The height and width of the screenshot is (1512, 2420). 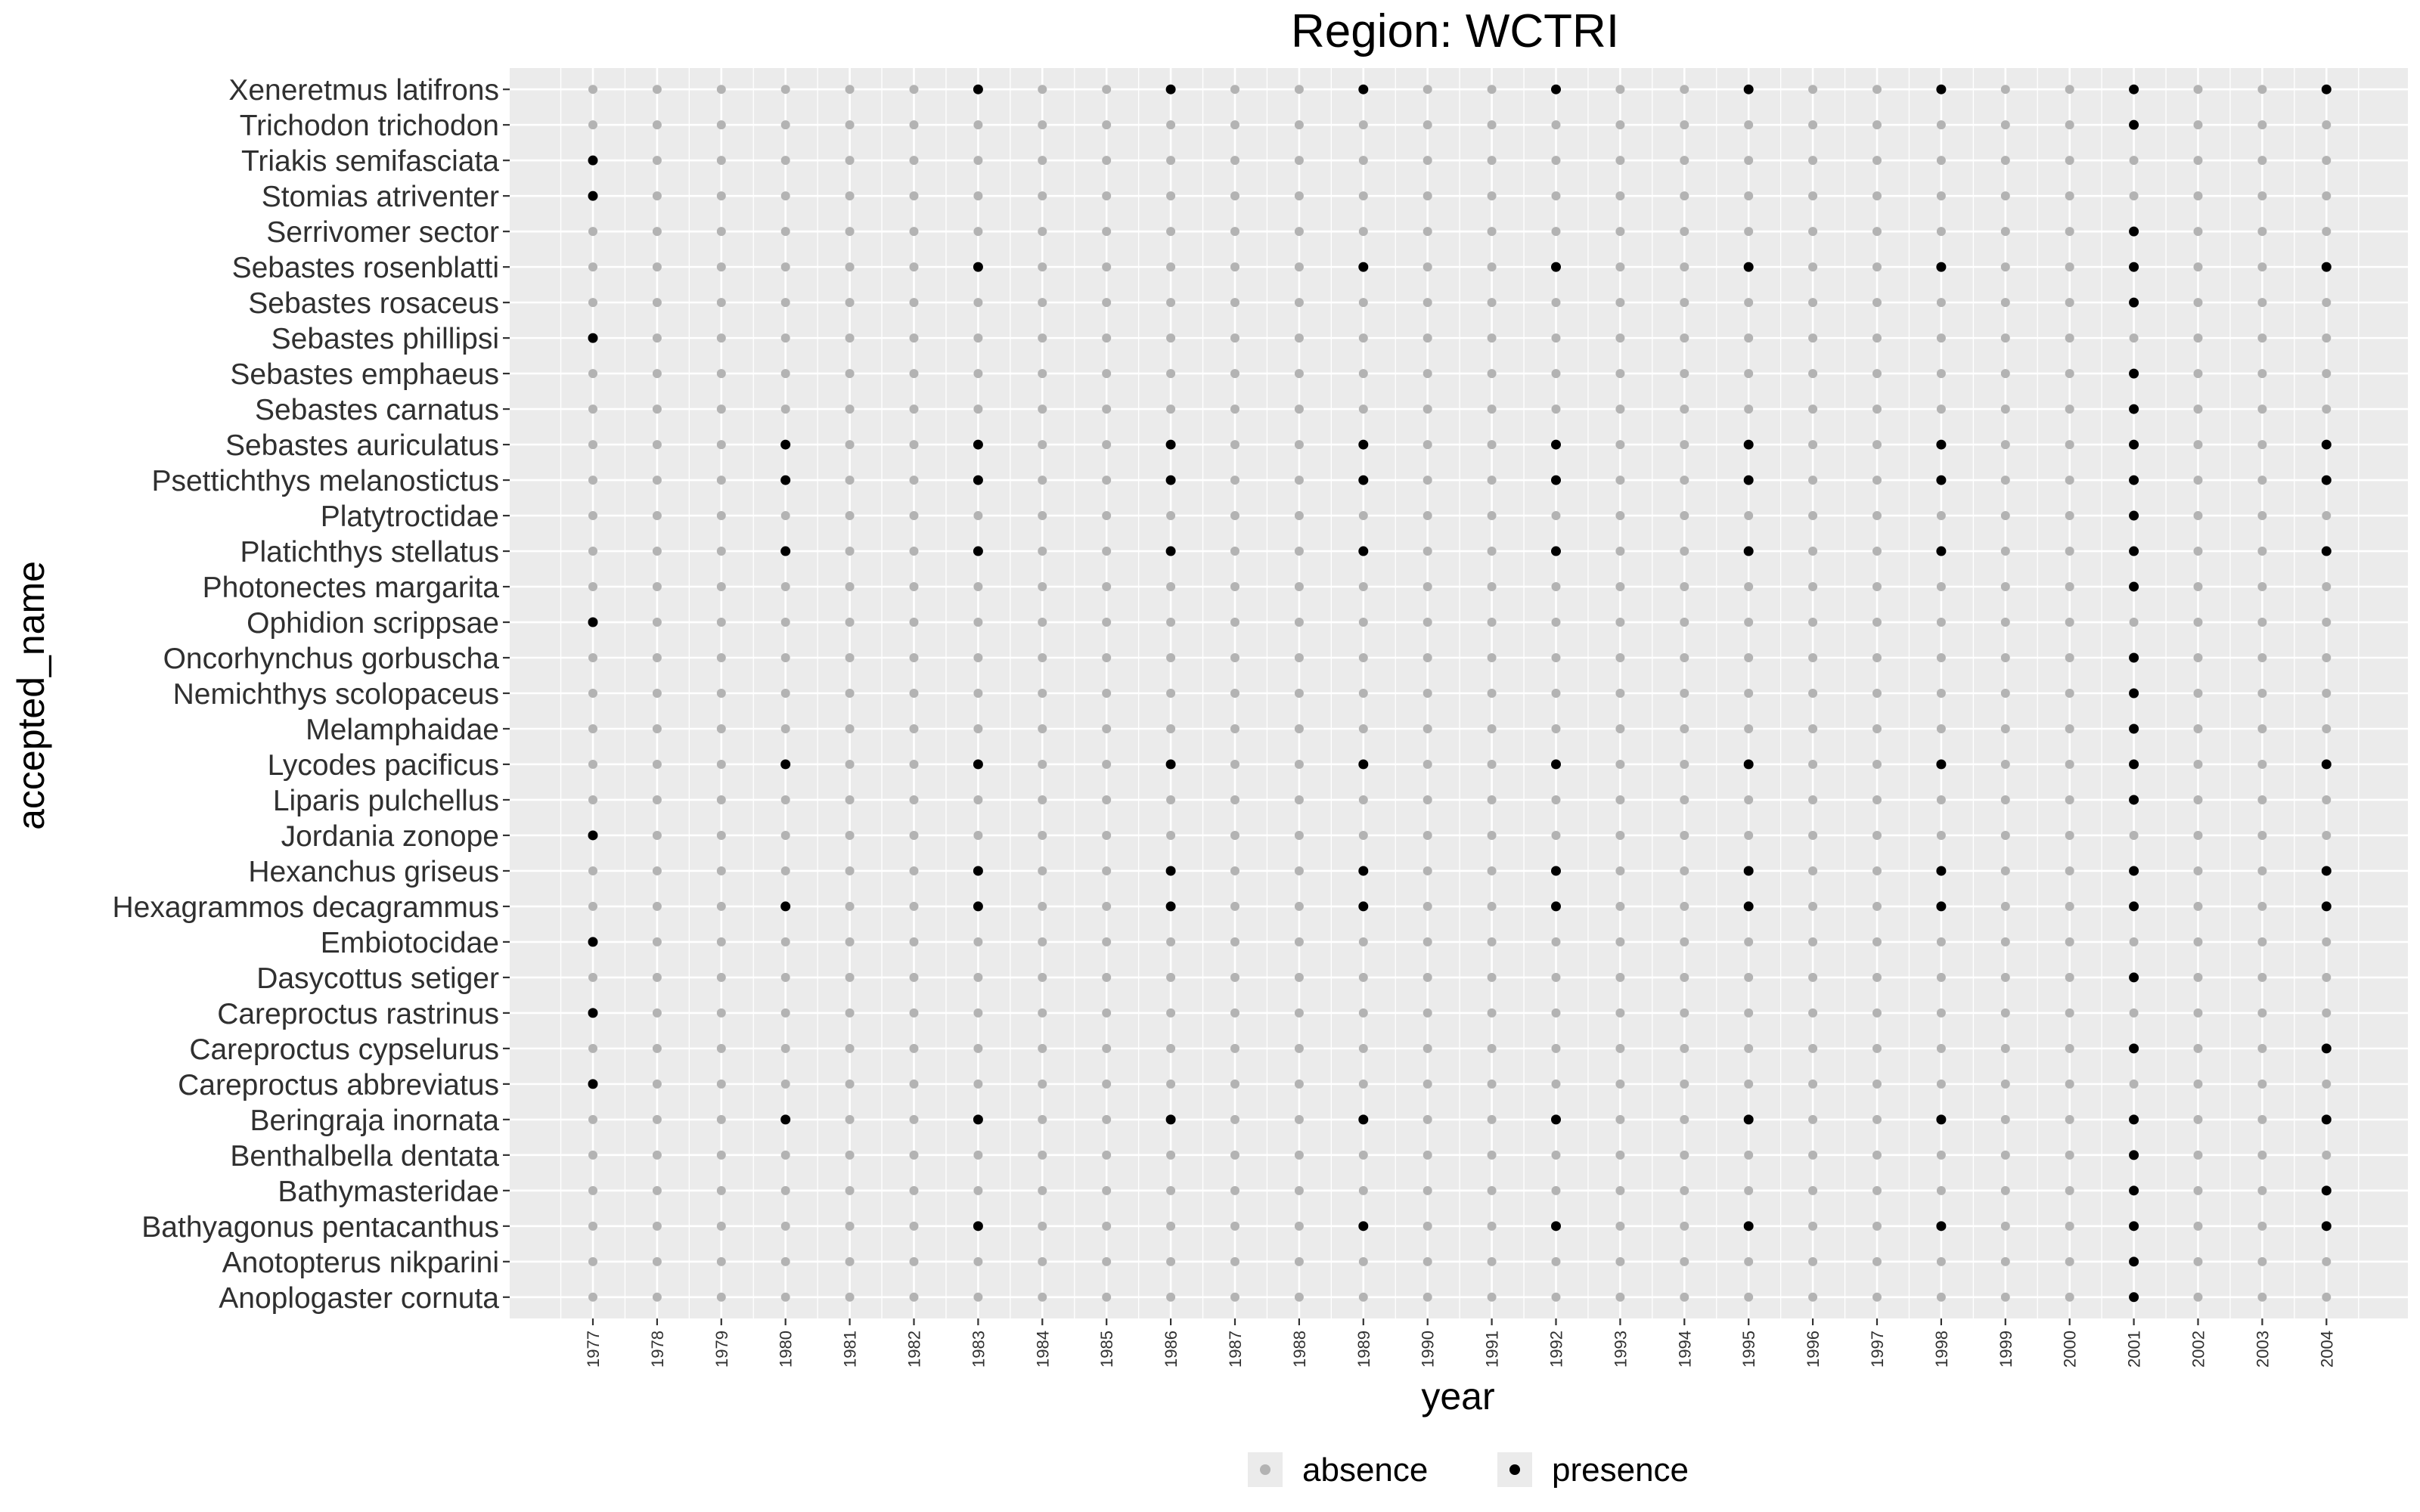 I want to click on y-tick-label: Sebastes phillipsi, so click(x=385, y=339).